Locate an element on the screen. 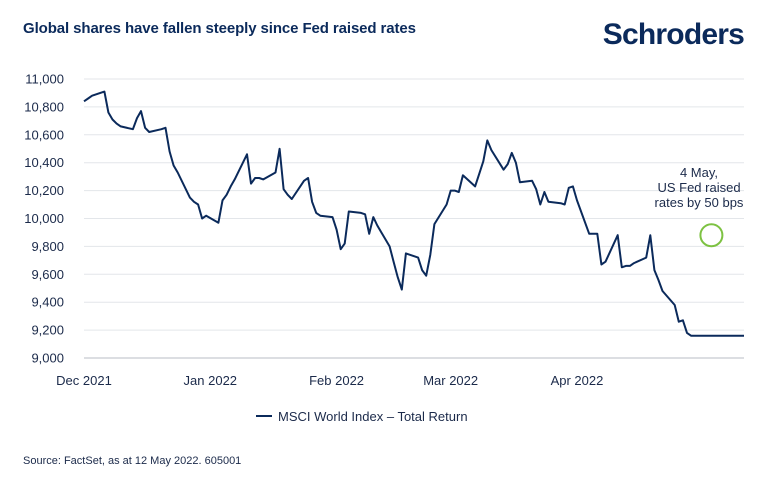 The width and height of the screenshot is (770, 490). y-tick-label: 9,800 is located at coordinates (47, 246).